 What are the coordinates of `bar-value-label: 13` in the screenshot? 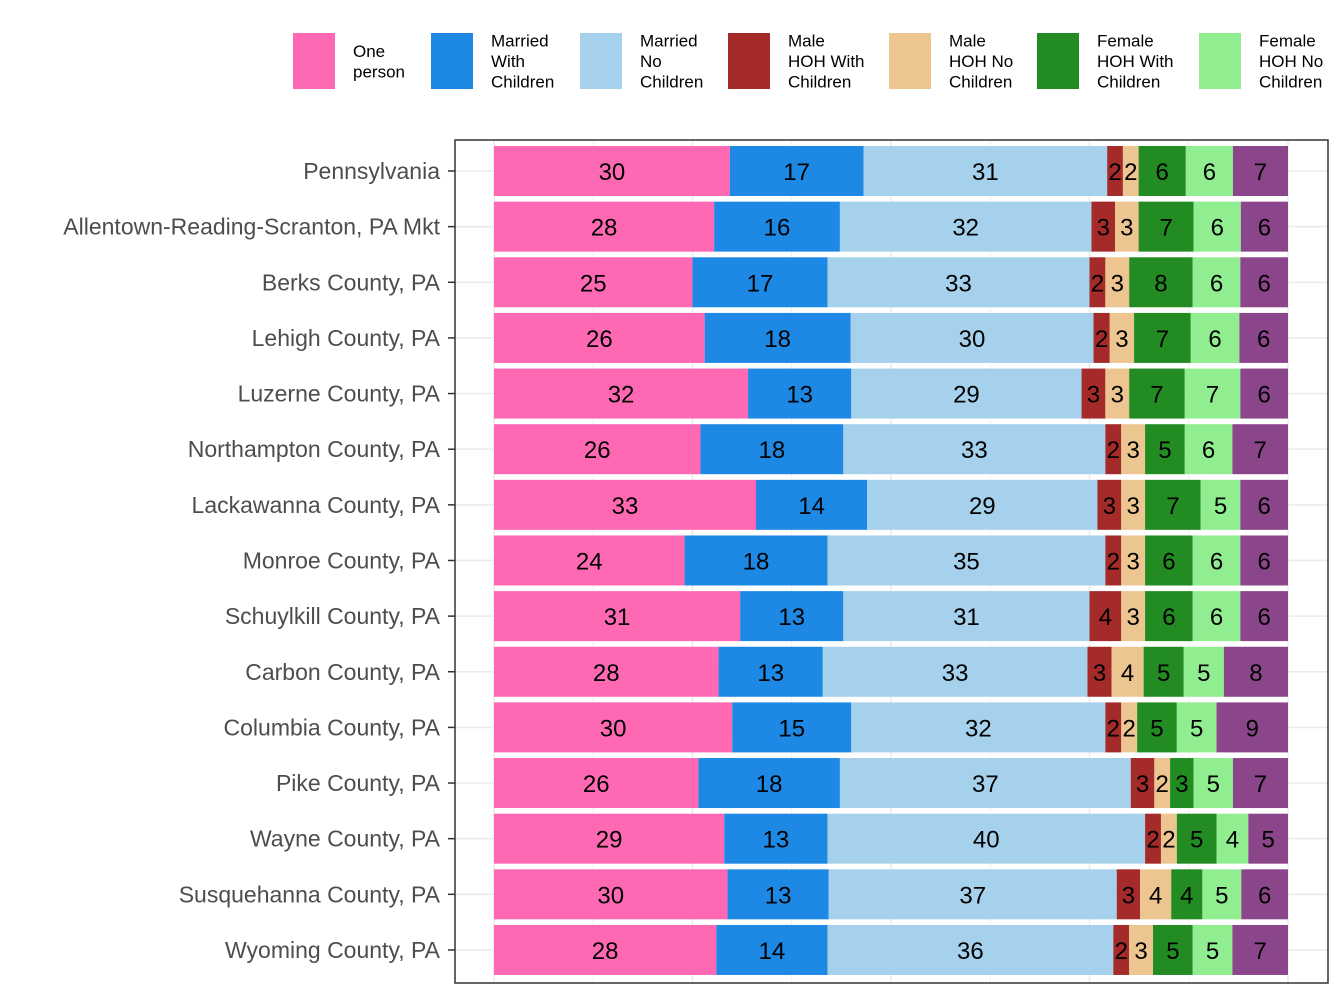 It's located at (770, 673).